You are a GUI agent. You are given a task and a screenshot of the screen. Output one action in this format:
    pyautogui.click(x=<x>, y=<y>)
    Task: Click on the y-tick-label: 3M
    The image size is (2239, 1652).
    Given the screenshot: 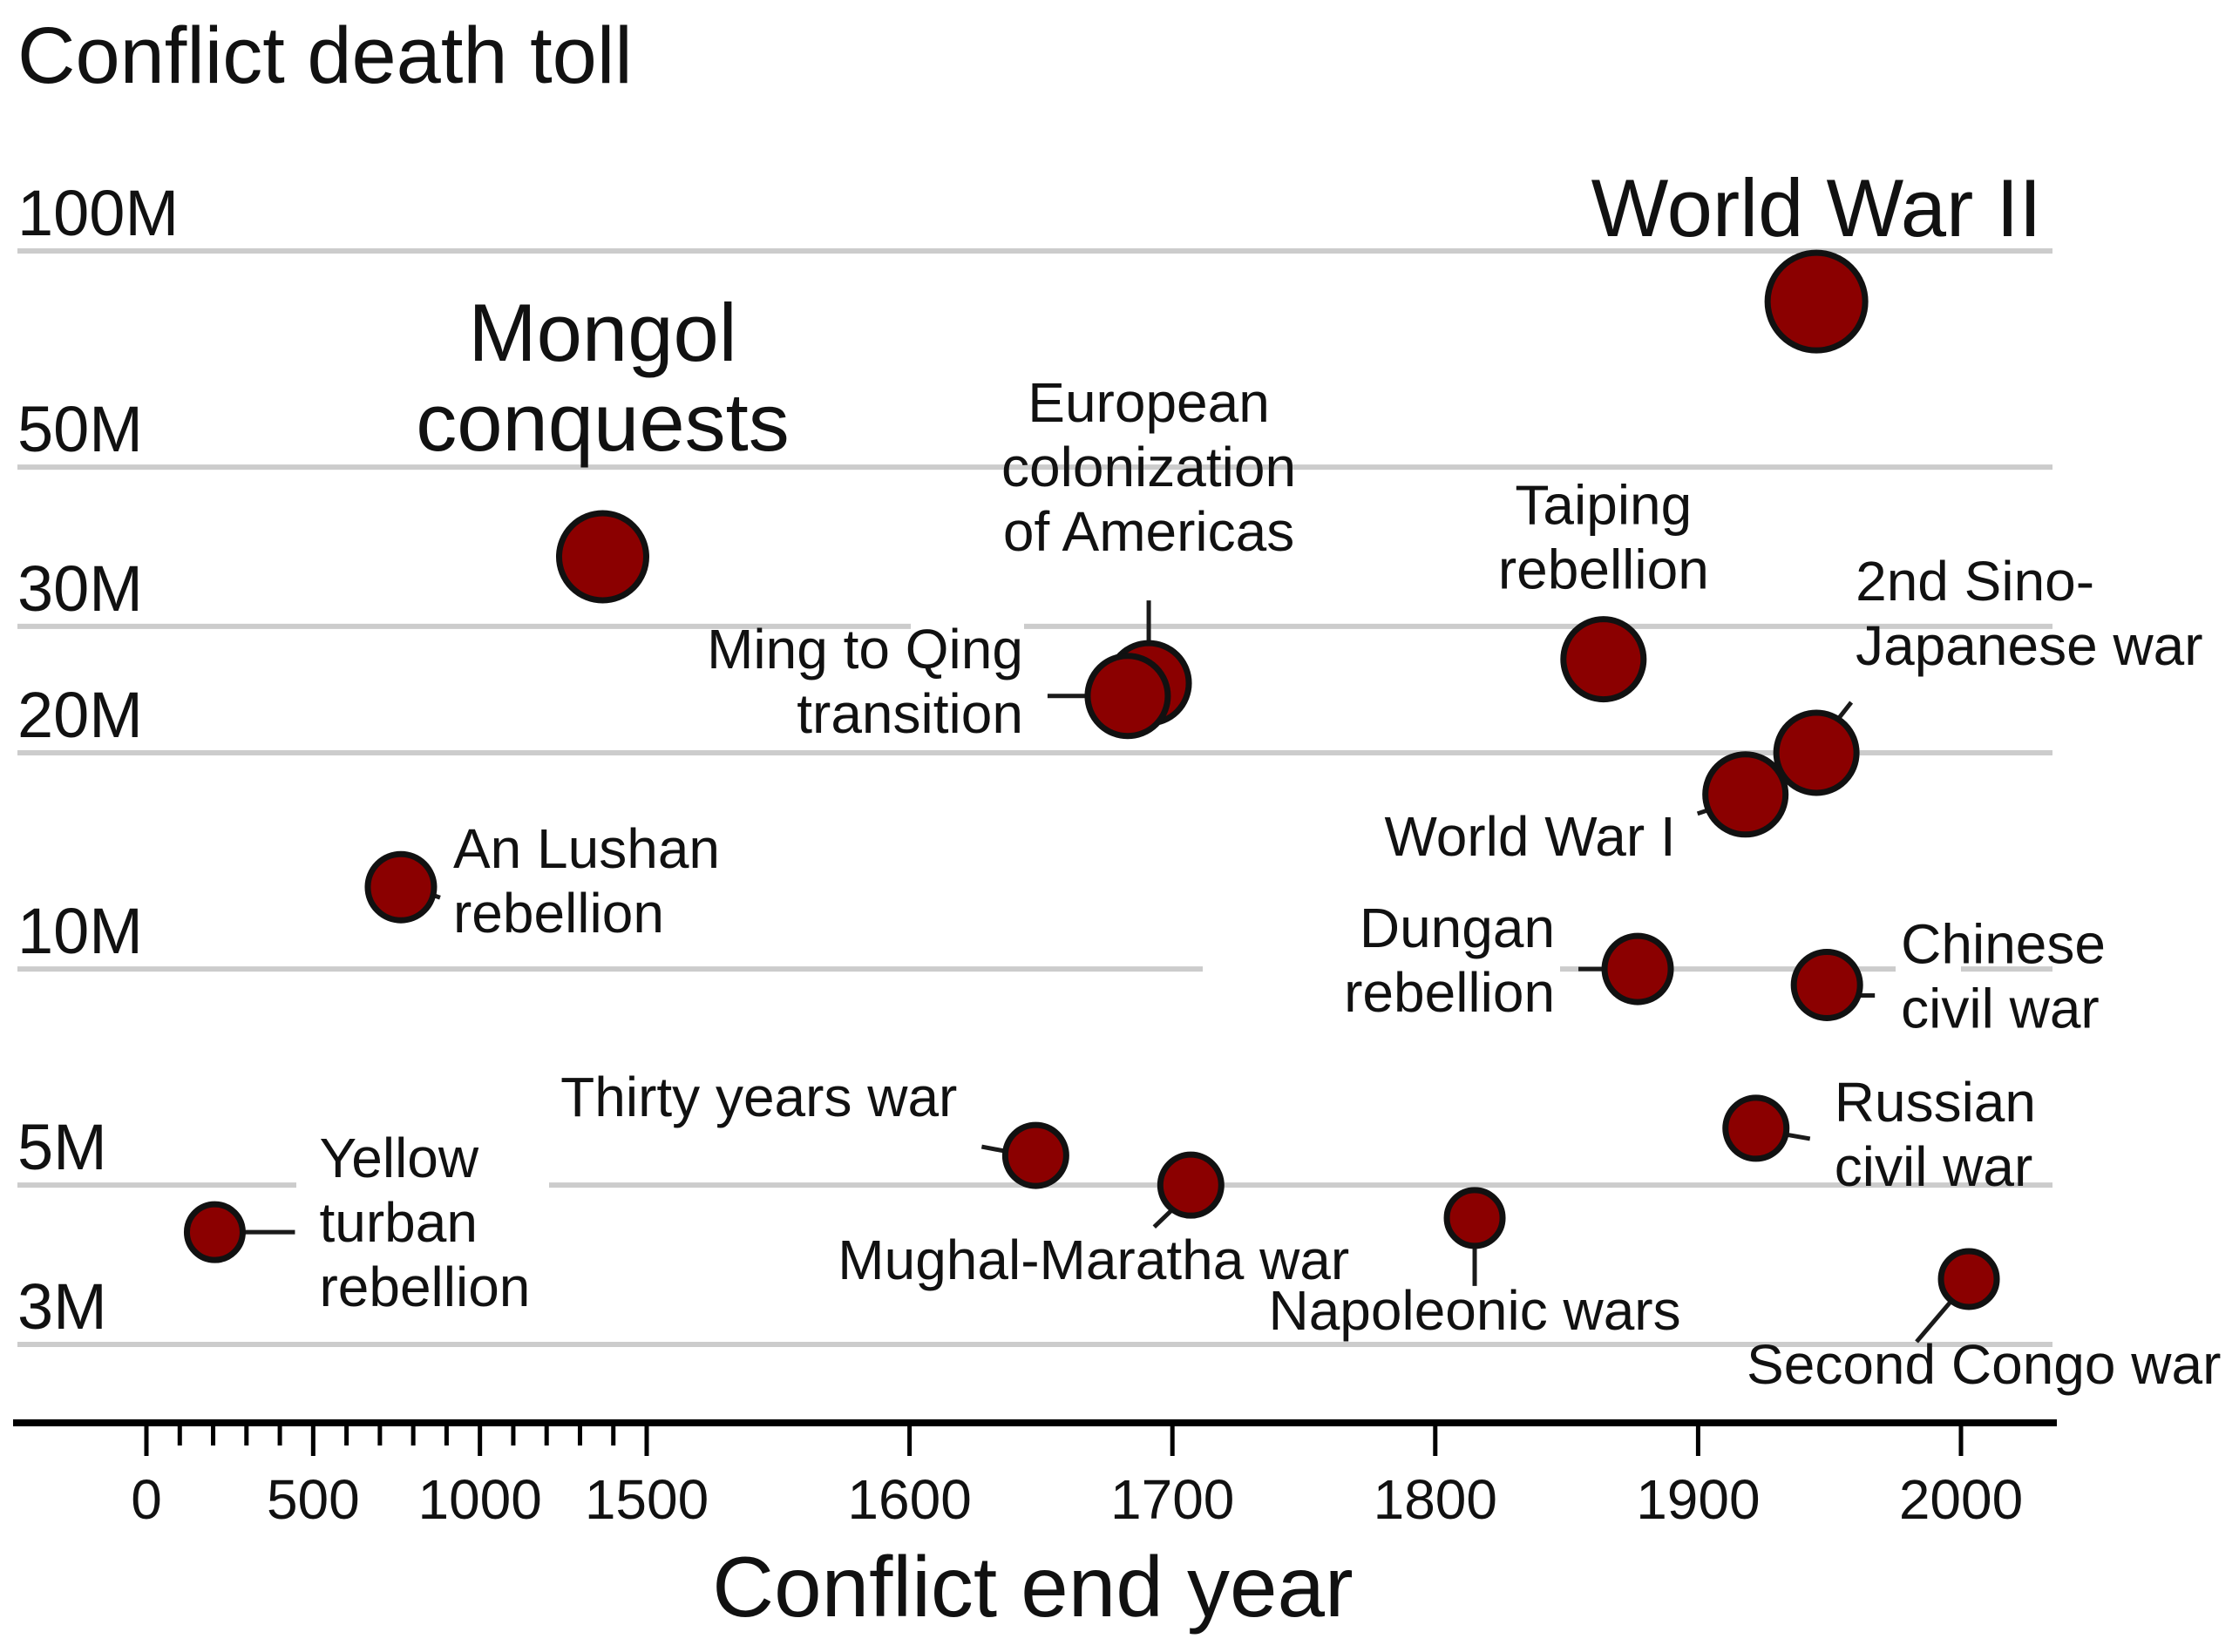 What is the action you would take?
    pyautogui.click(x=62, y=1306)
    